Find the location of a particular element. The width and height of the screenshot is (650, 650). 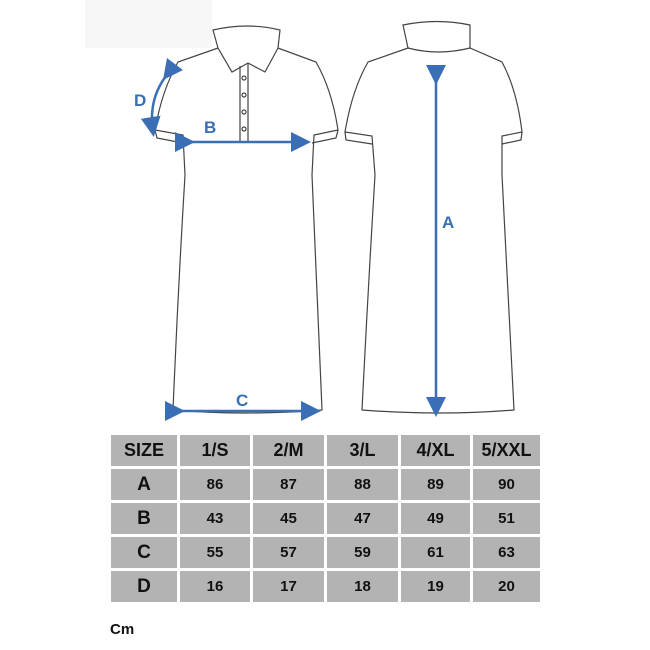

header-cell: 5/XXL is located at coordinates (506, 450).